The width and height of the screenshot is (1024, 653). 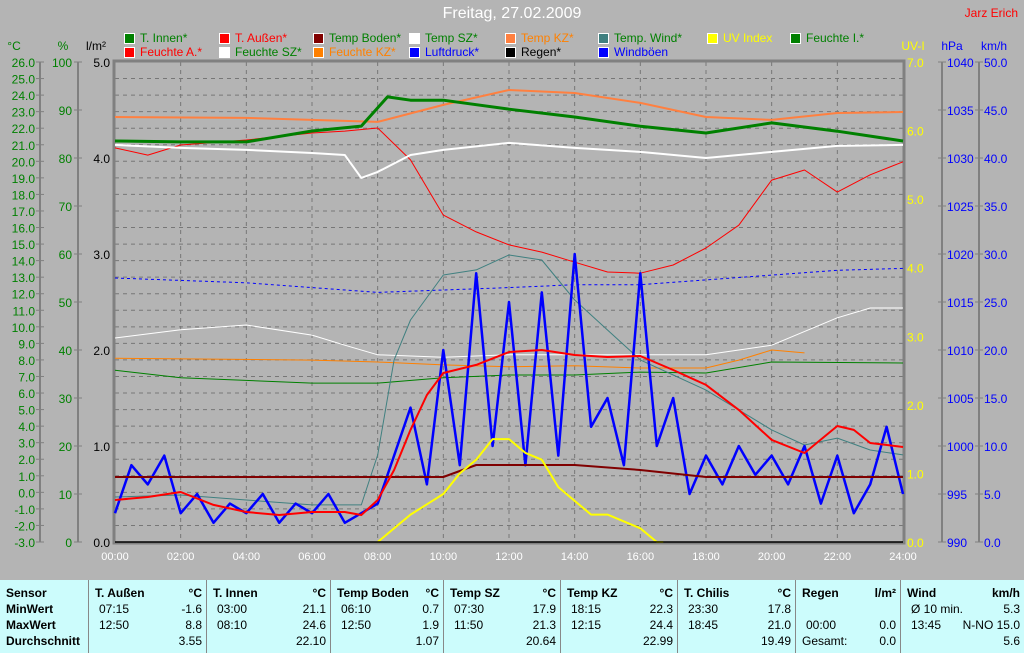 I want to click on series-feuchte-kz, so click(x=459, y=359).